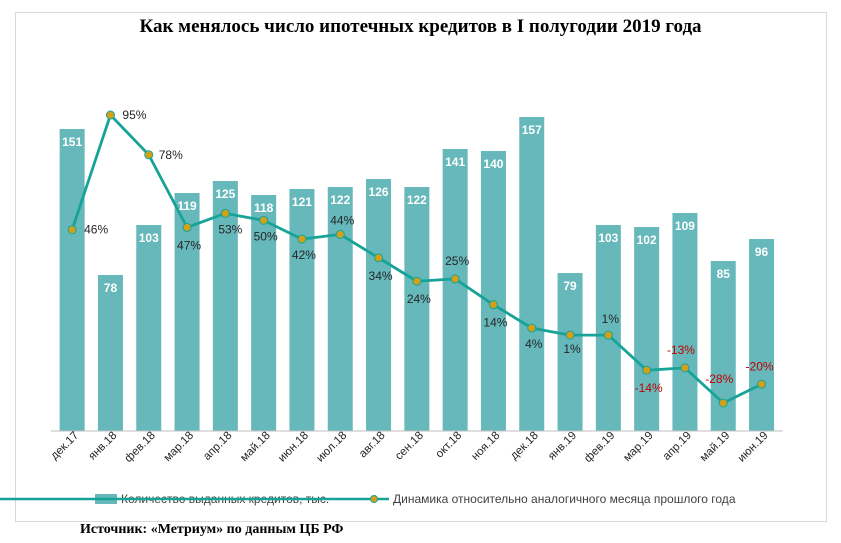  Describe the element at coordinates (715, 447) in the screenshot. I see `x-tick-label: май.19` at that location.